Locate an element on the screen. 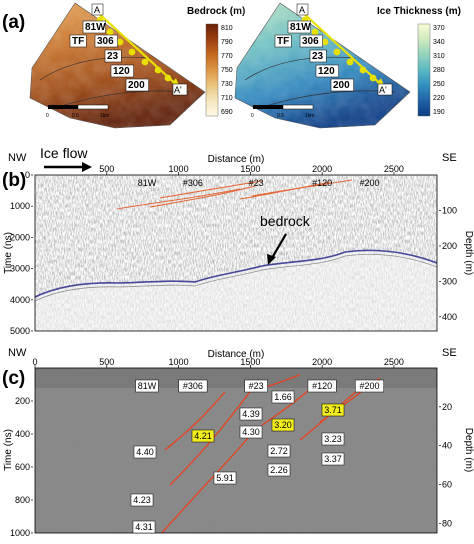 The image size is (474, 544). panel-b-x-ticks: 500 1000 1500 2000 2500 is located at coordinates (251, 169).